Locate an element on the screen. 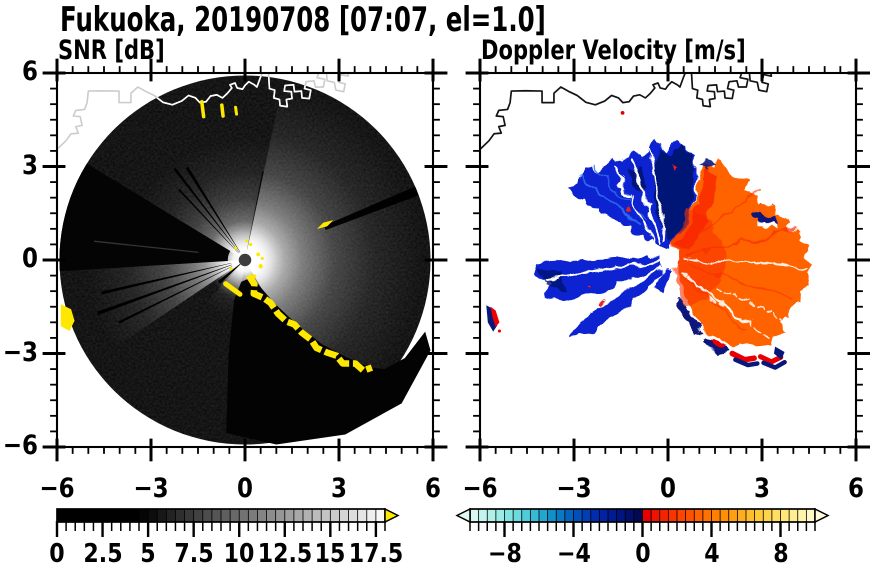 The width and height of the screenshot is (870, 570). colorbar-tick-label: 15 is located at coordinates (330, 554).